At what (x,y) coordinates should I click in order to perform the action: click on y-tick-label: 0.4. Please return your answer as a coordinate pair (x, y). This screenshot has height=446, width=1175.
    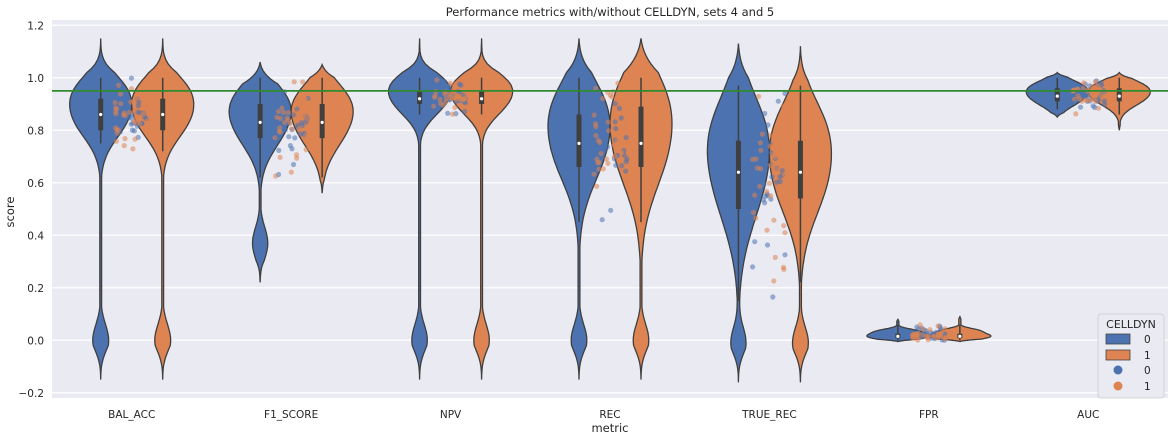
    Looking at the image, I should click on (35, 236).